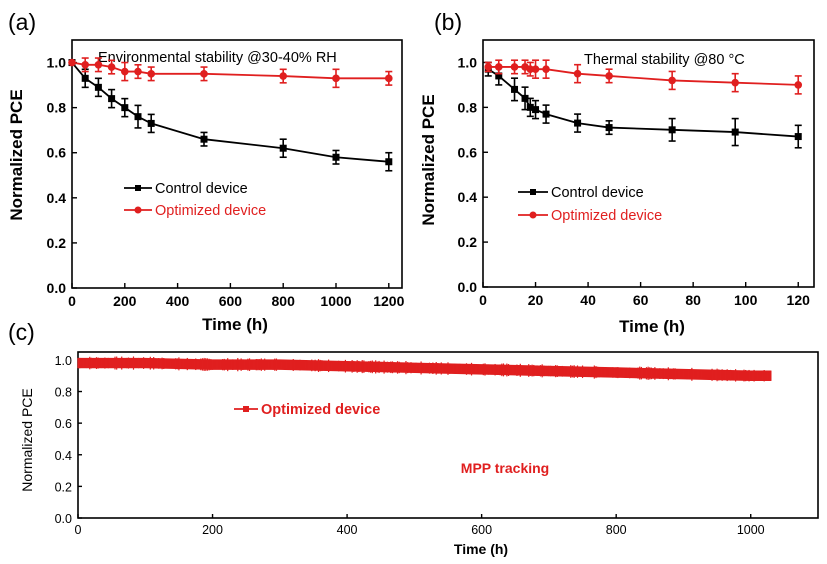  What do you see at coordinates (57, 63) in the screenshot?
I see `panel-a-ytick-label: 1.0` at bounding box center [57, 63].